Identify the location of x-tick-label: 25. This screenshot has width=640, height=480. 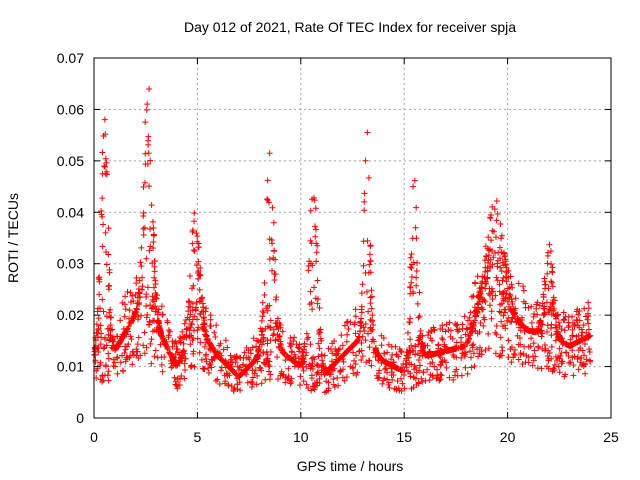
(611, 437).